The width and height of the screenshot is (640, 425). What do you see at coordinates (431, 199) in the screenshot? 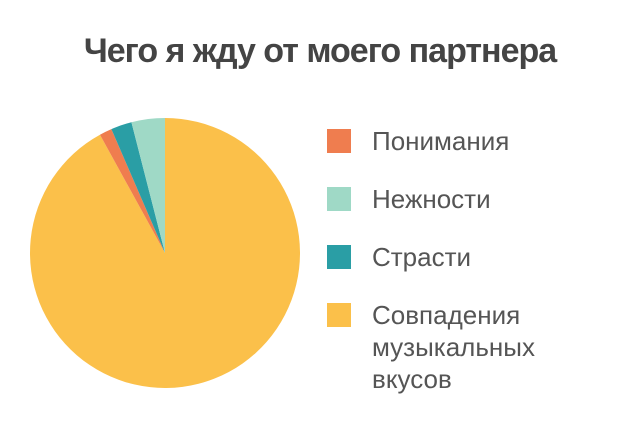
I see `legend-label: Нежности` at bounding box center [431, 199].